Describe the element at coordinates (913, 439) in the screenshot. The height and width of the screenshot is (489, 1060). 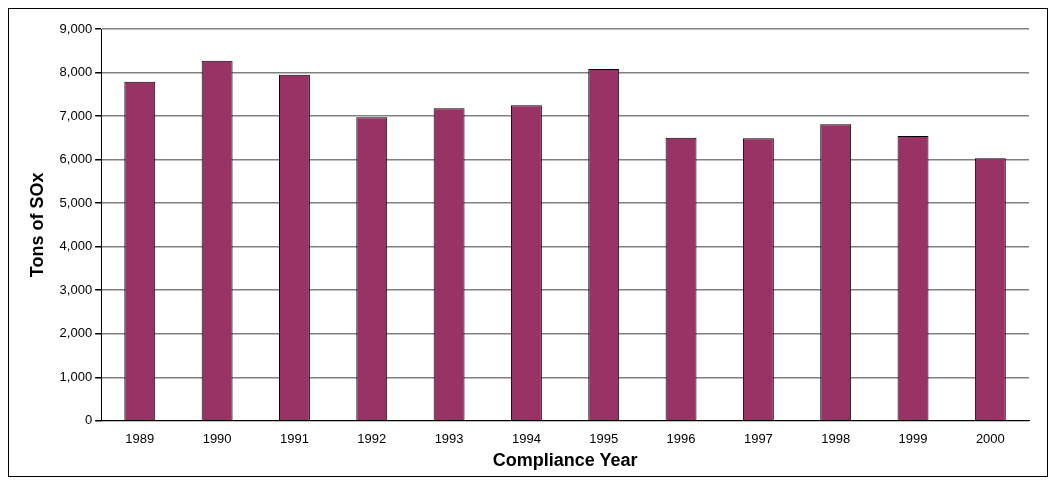
I see `x-tick-label: 1999` at that location.